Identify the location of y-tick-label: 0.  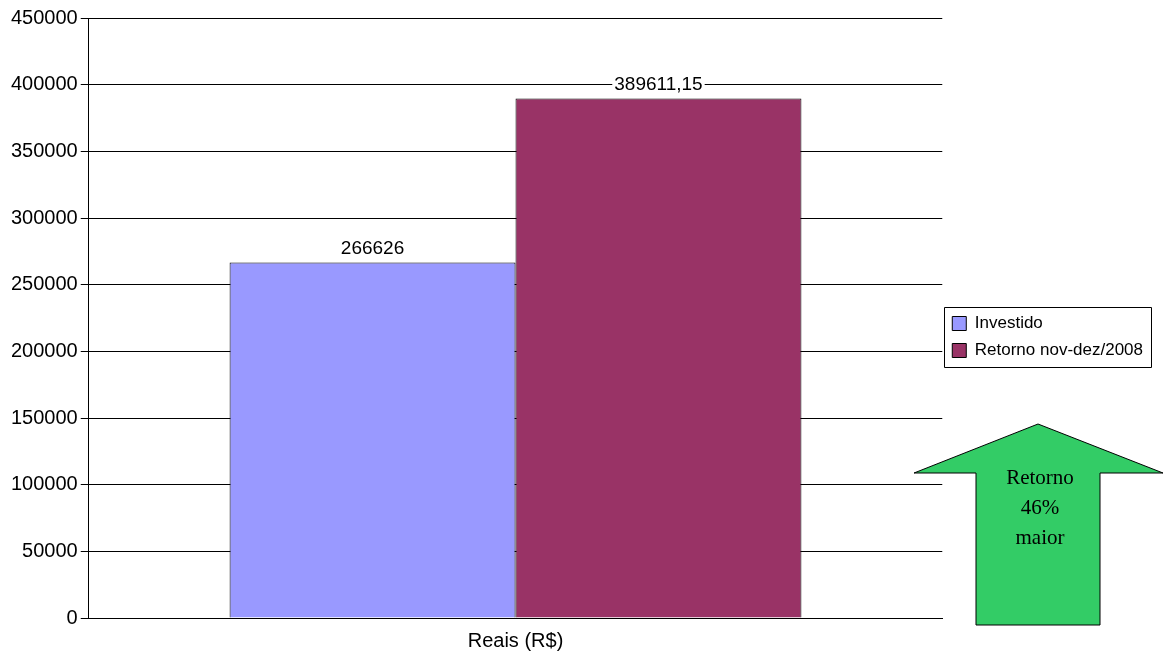
(72, 616).